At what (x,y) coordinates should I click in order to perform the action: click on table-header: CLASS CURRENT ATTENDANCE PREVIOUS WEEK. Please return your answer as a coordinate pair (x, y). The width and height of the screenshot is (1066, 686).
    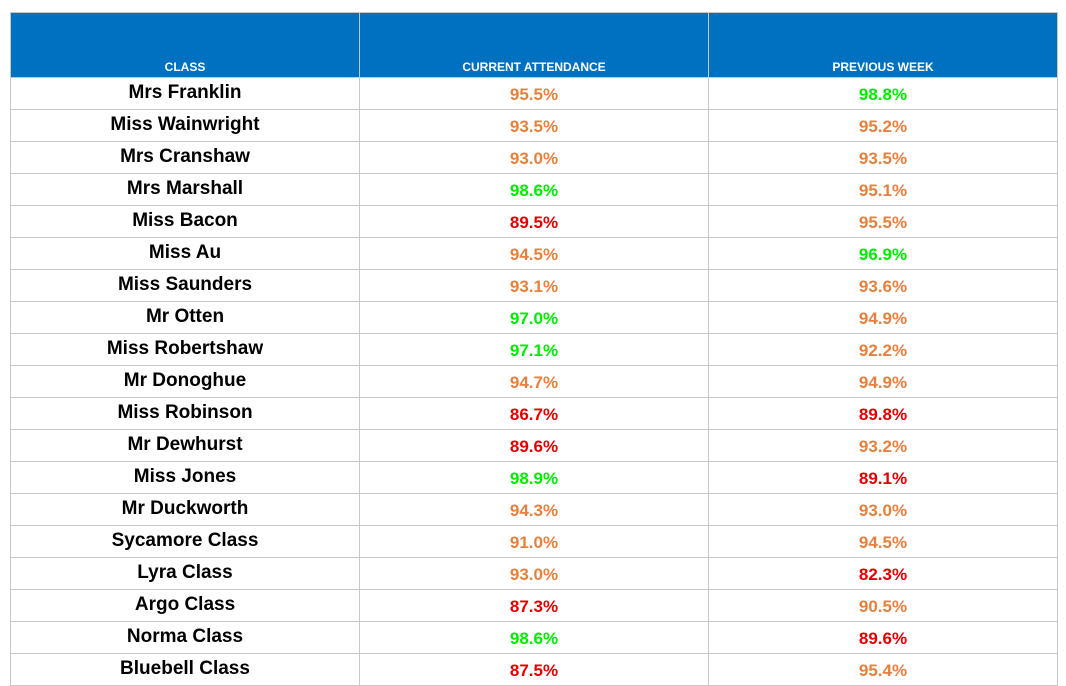
    Looking at the image, I should click on (534, 45).